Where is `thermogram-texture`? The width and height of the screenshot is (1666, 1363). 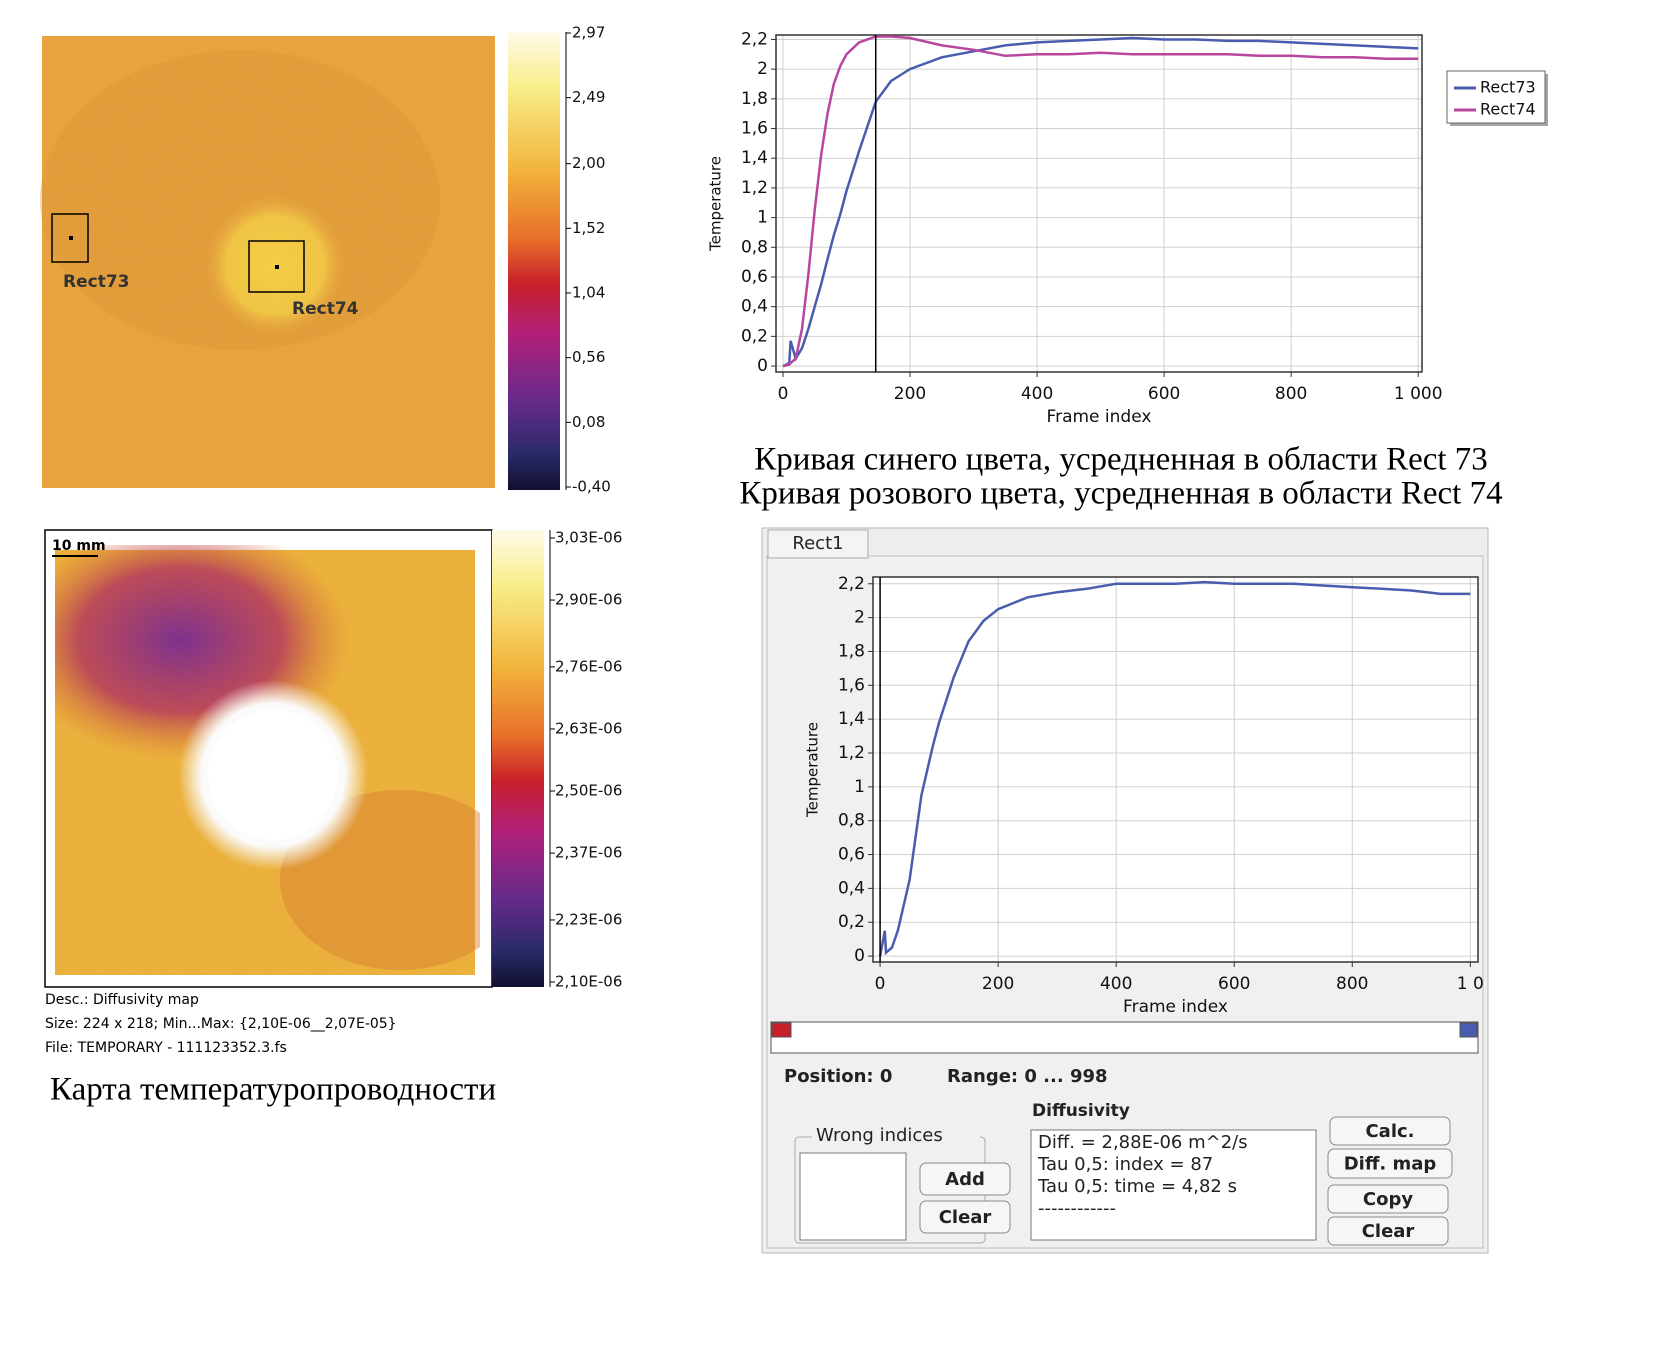
thermogram-texture is located at coordinates (268, 262).